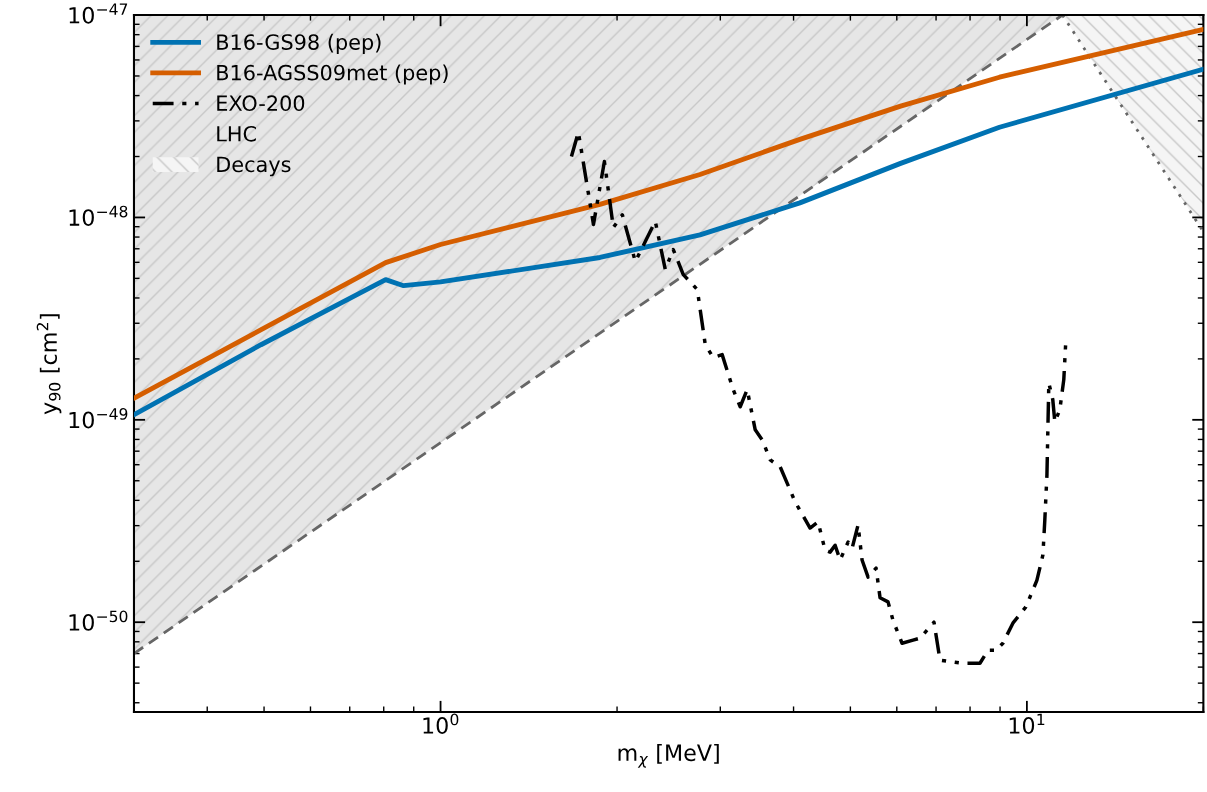 Image resolution: width=1207 pixels, height=792 pixels. Describe the element at coordinates (98, 418) in the screenshot. I see `y-tick-label: 10$^{−49}$` at that location.